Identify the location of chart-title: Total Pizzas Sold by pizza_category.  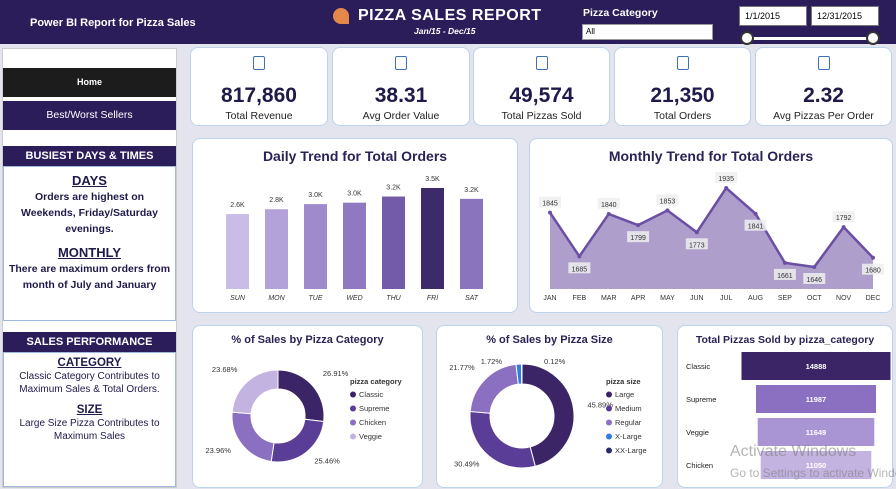
(785, 340).